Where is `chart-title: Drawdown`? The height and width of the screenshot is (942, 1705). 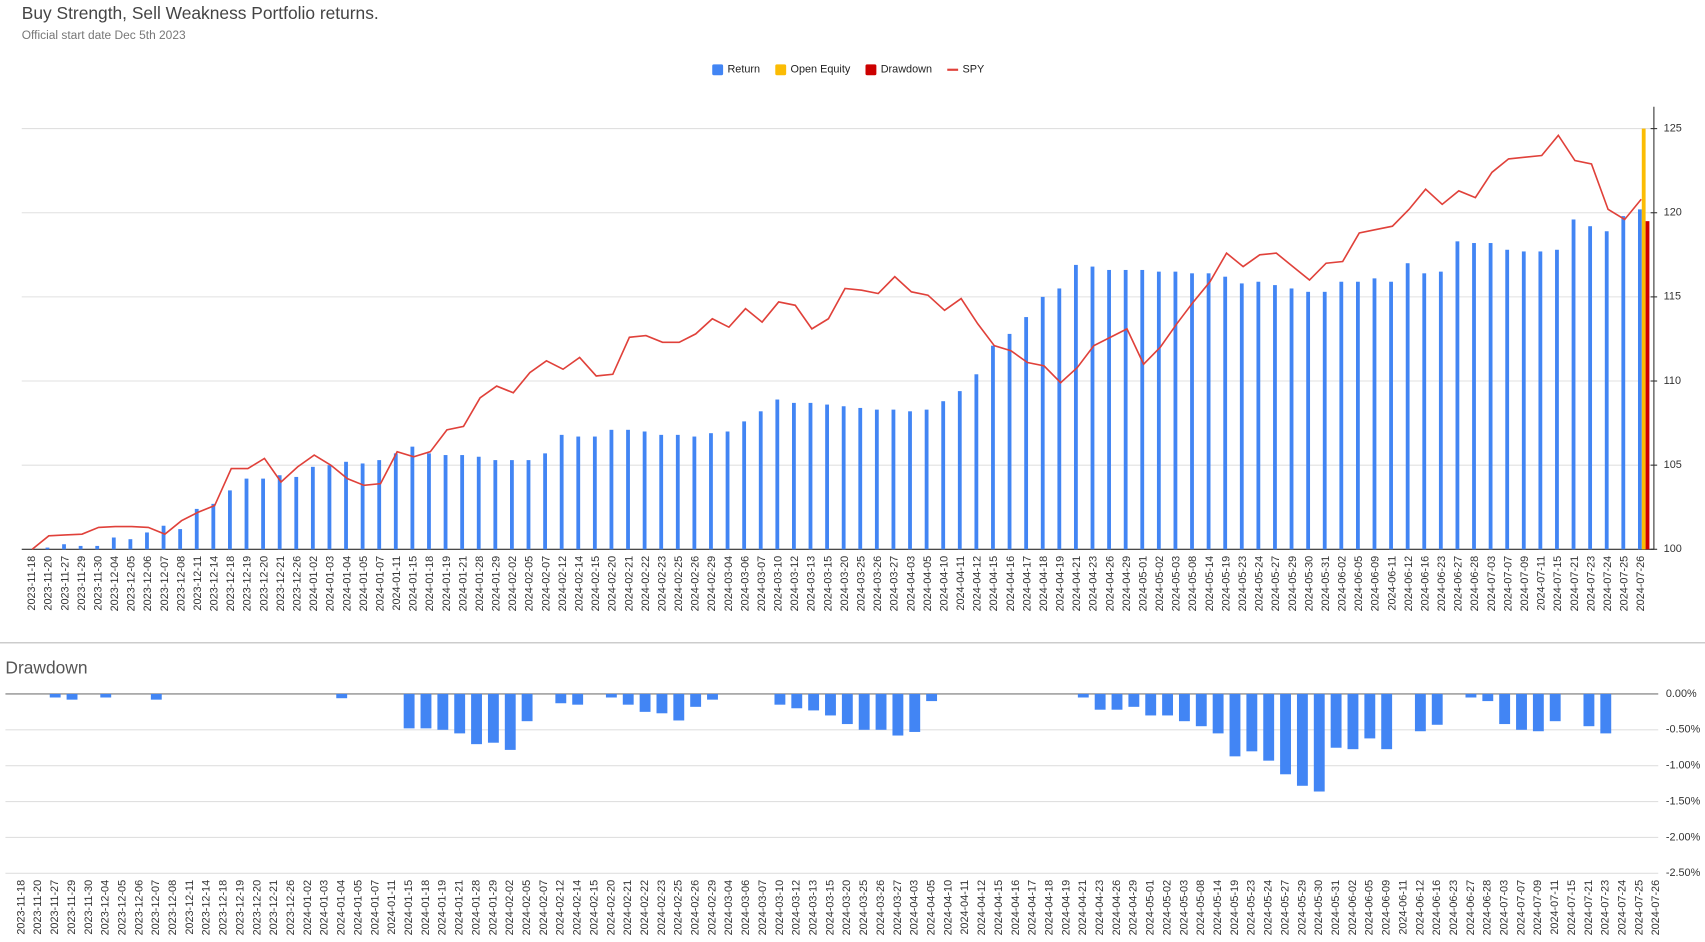 chart-title: Drawdown is located at coordinates (46, 667).